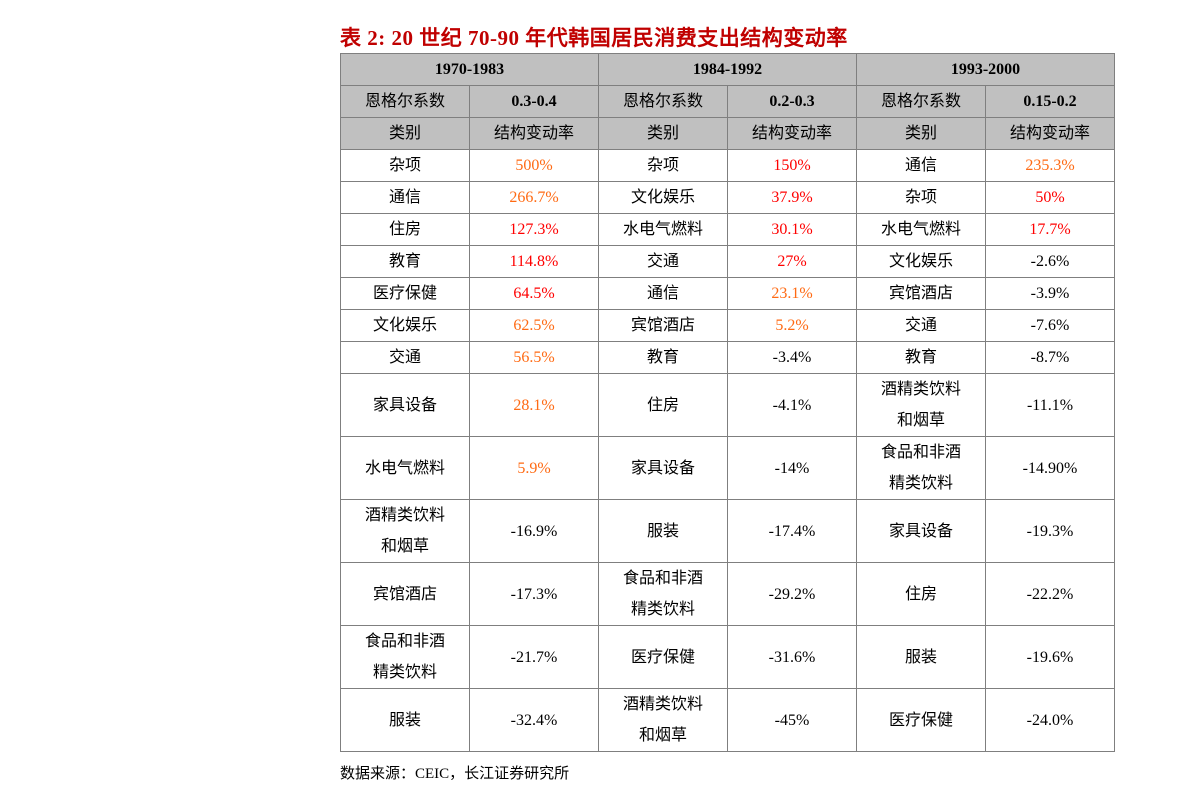  What do you see at coordinates (534, 325) in the screenshot?
I see `rate-cell: 62.5%` at bounding box center [534, 325].